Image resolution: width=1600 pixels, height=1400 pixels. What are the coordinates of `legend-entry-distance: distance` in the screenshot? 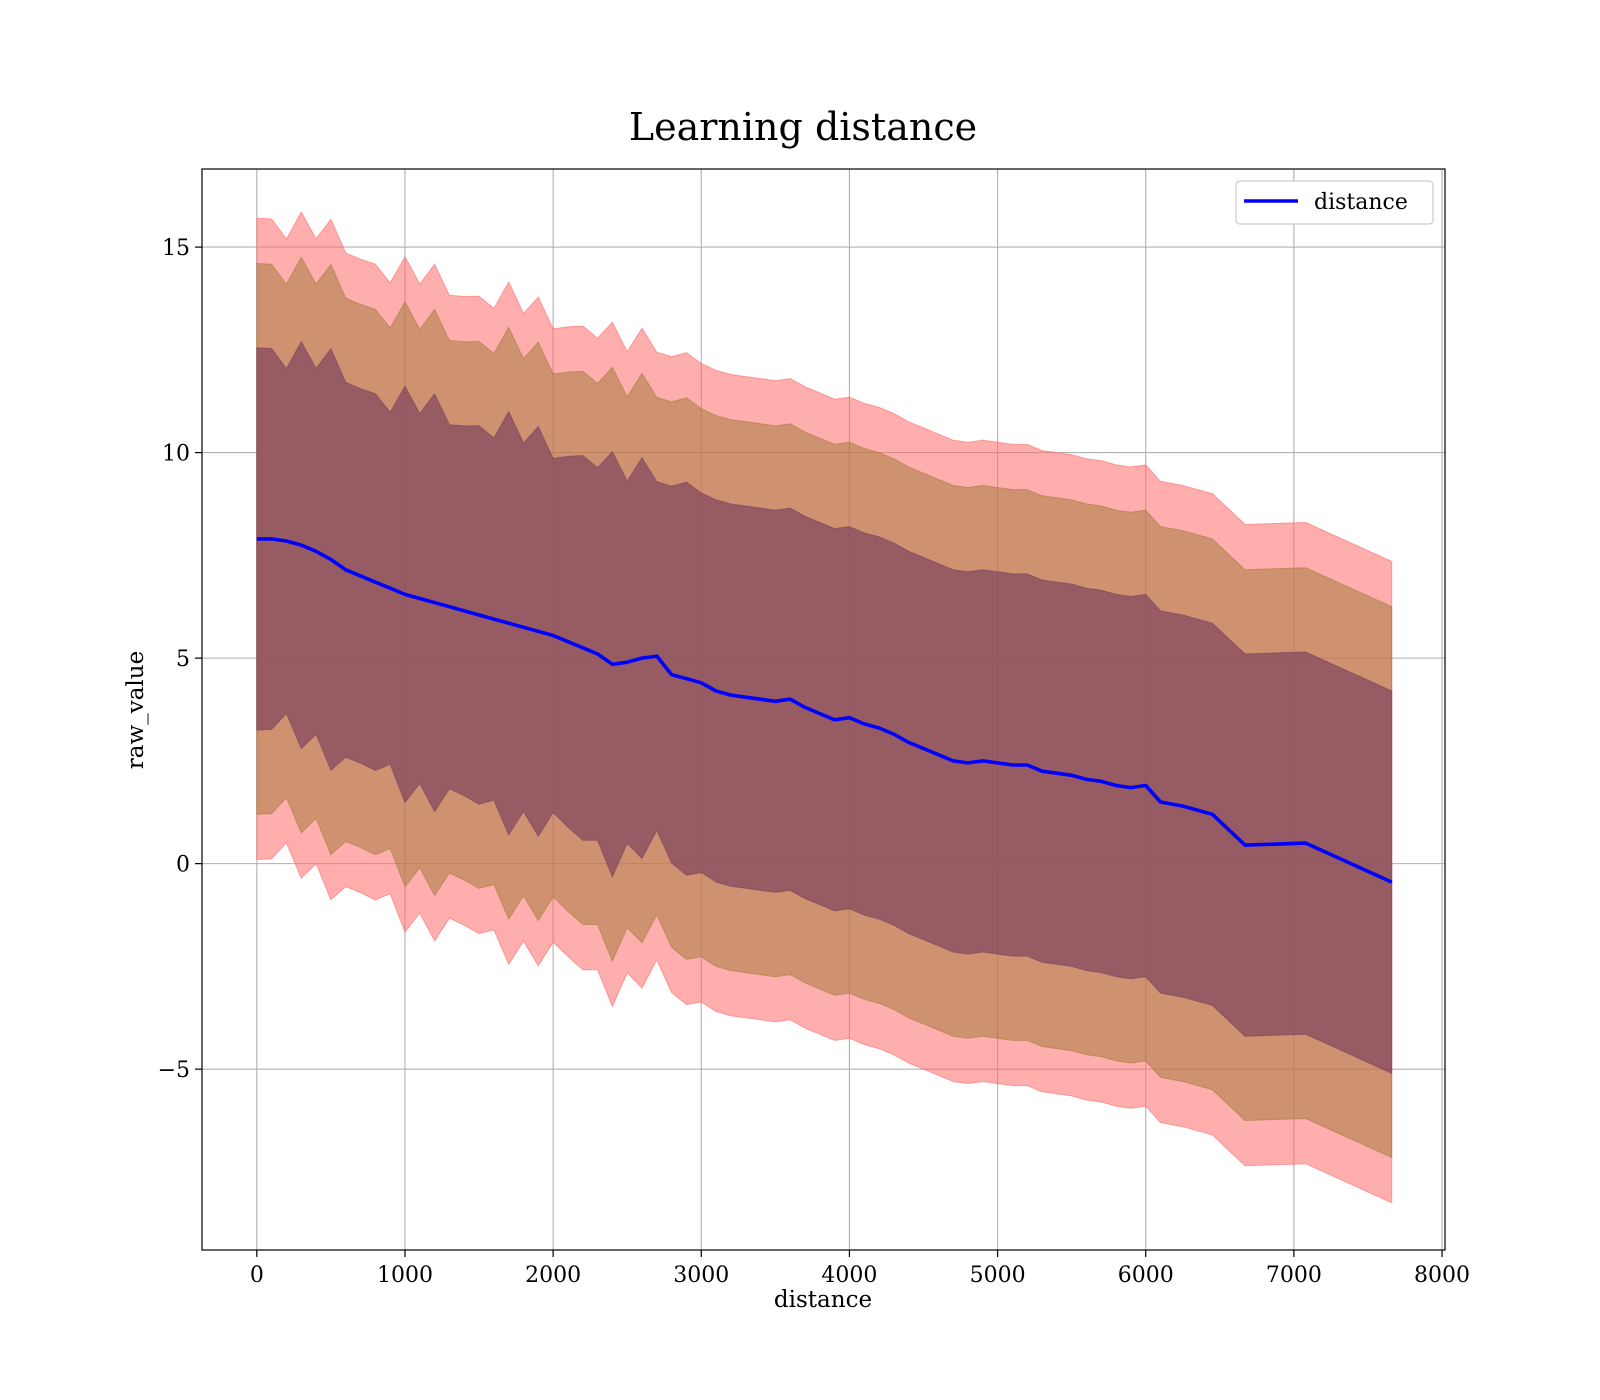 It's located at (1361, 202).